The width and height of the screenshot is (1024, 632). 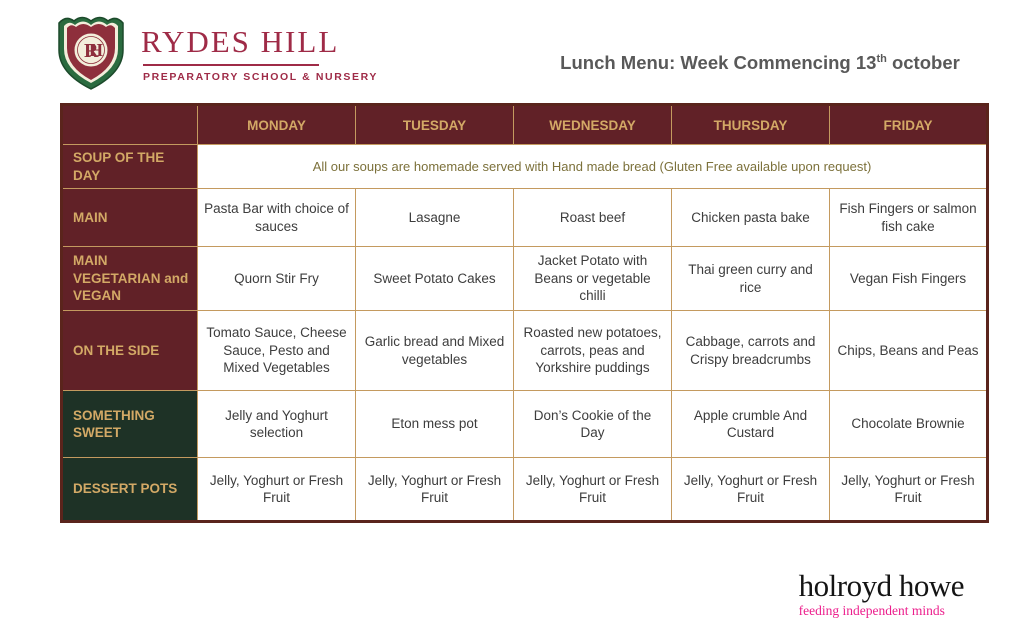 I want to click on svg-text: R, so click(x=91, y=51).